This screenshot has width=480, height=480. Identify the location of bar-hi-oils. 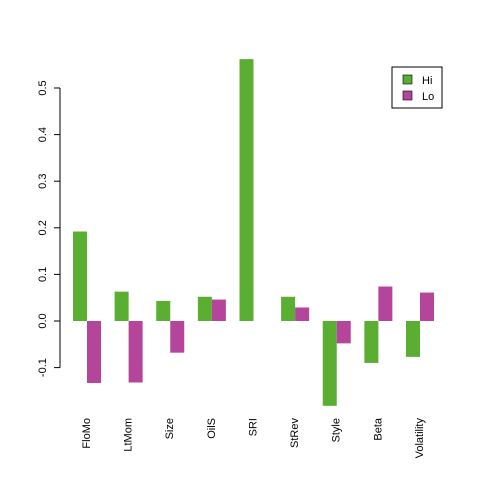
(204, 308).